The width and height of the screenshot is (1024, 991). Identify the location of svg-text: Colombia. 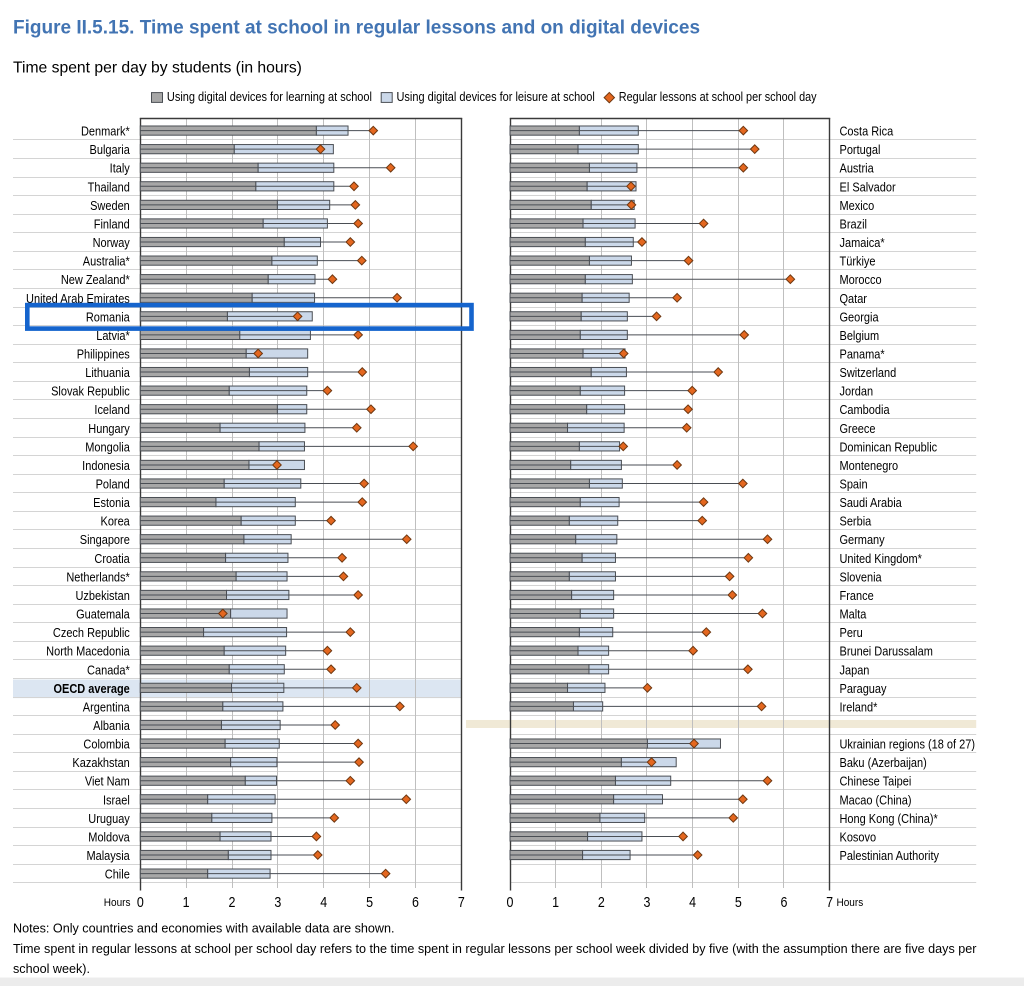
(106, 744).